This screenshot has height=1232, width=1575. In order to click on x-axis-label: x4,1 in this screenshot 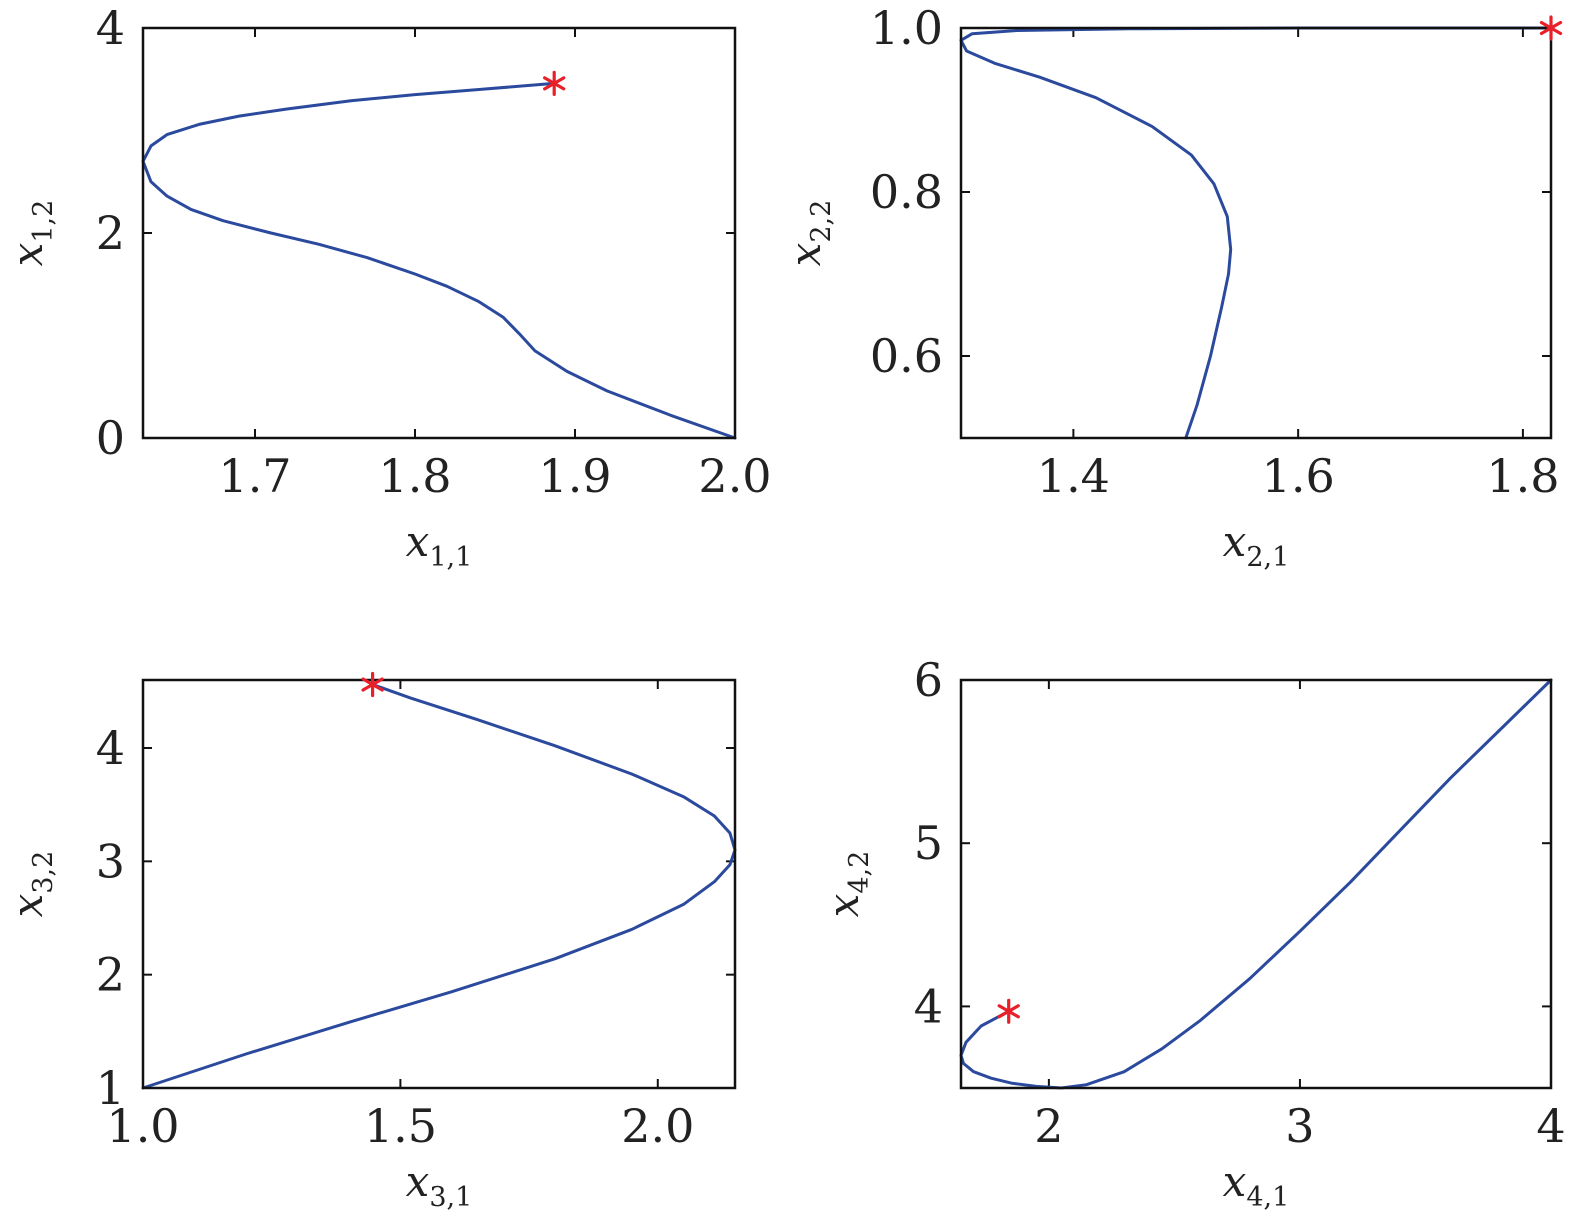, I will do `click(1256, 1185)`.